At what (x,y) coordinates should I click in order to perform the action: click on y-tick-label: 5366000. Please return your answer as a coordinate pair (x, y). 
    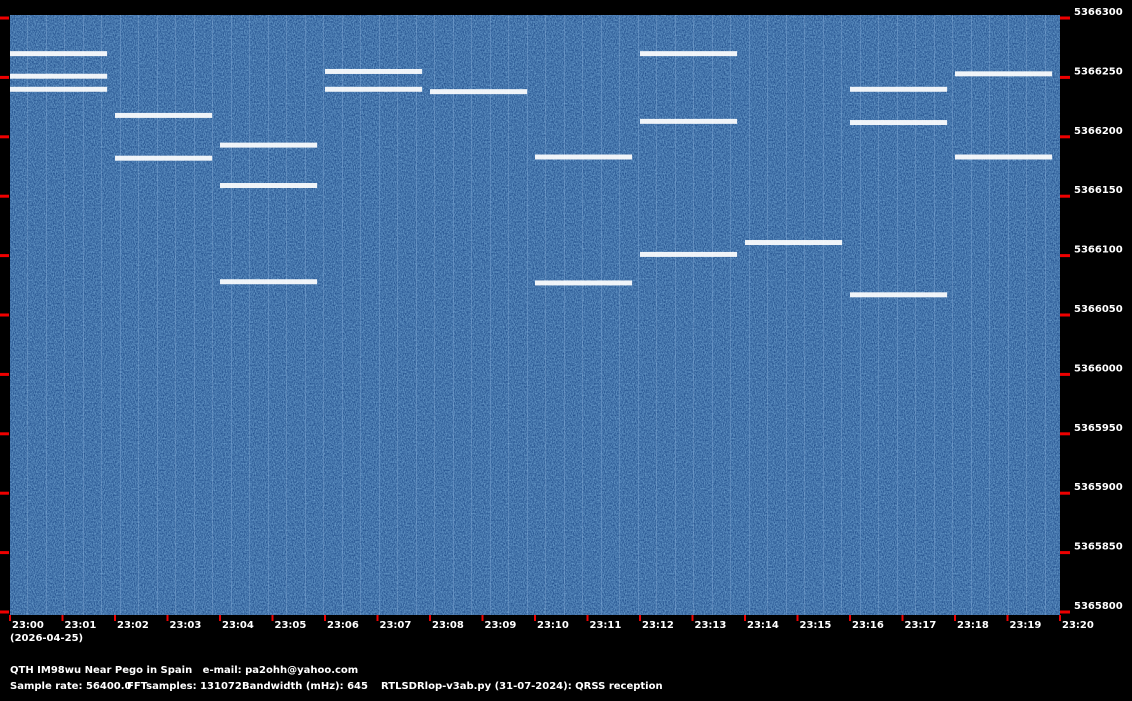
    Looking at the image, I should click on (1098, 368).